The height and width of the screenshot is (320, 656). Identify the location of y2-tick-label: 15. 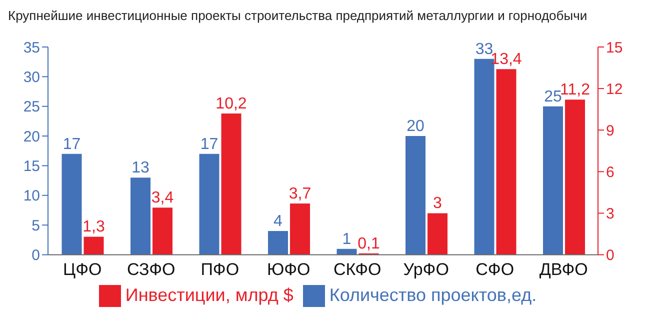
(614, 47).